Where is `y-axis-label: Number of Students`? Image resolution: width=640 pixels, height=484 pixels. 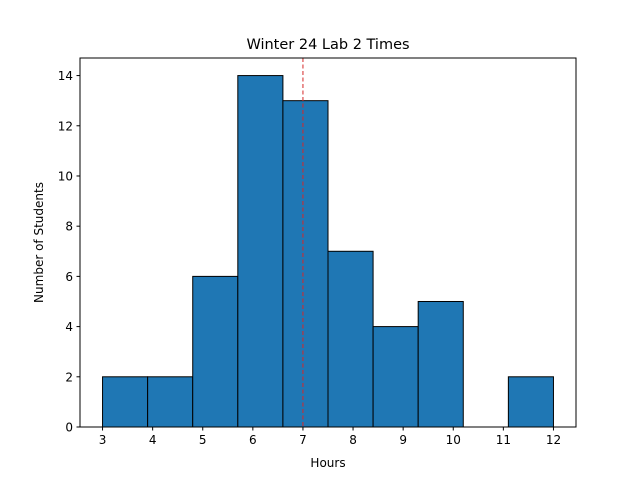 y-axis-label: Number of Students is located at coordinates (39, 242).